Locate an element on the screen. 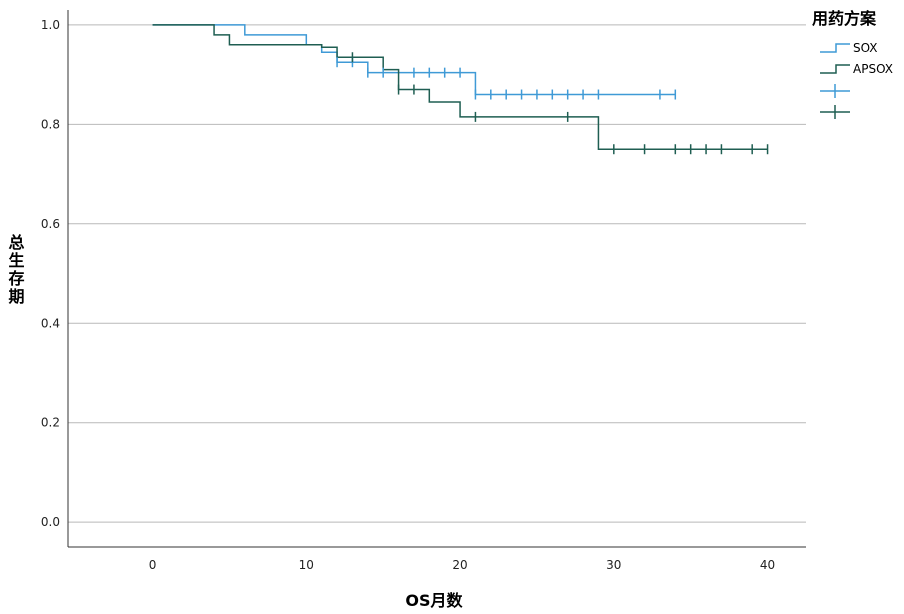 The image size is (904, 614). legend: 用药方案 SOX APSOX is located at coordinates (852, 64).